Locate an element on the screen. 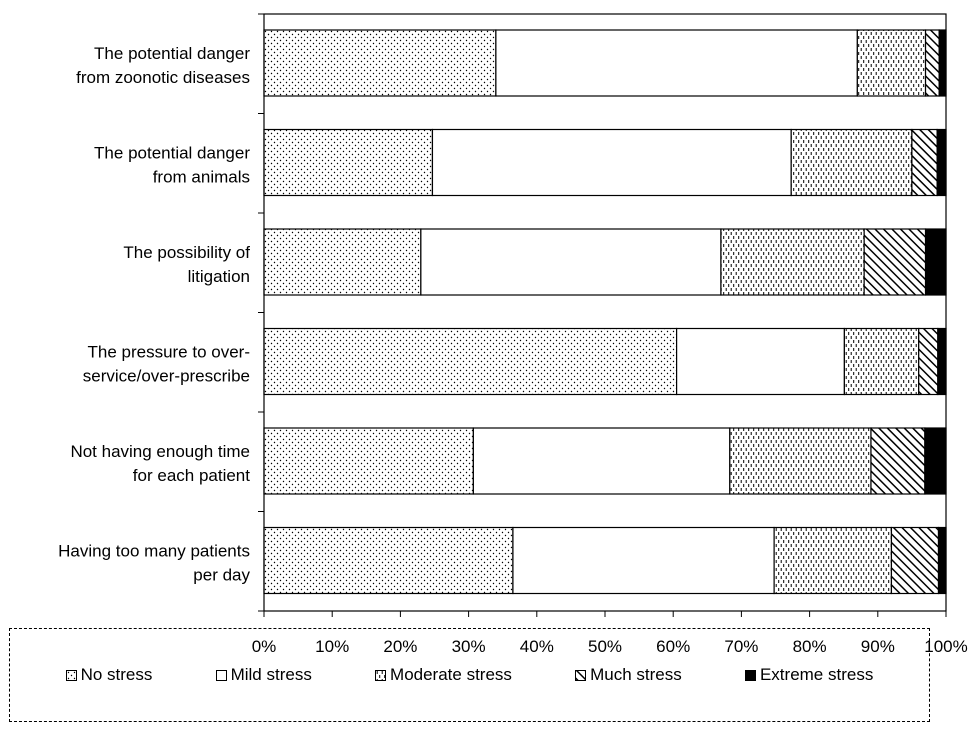 This screenshot has height=753, width=973. legend-item-no-stress: No stress is located at coordinates (109, 675).